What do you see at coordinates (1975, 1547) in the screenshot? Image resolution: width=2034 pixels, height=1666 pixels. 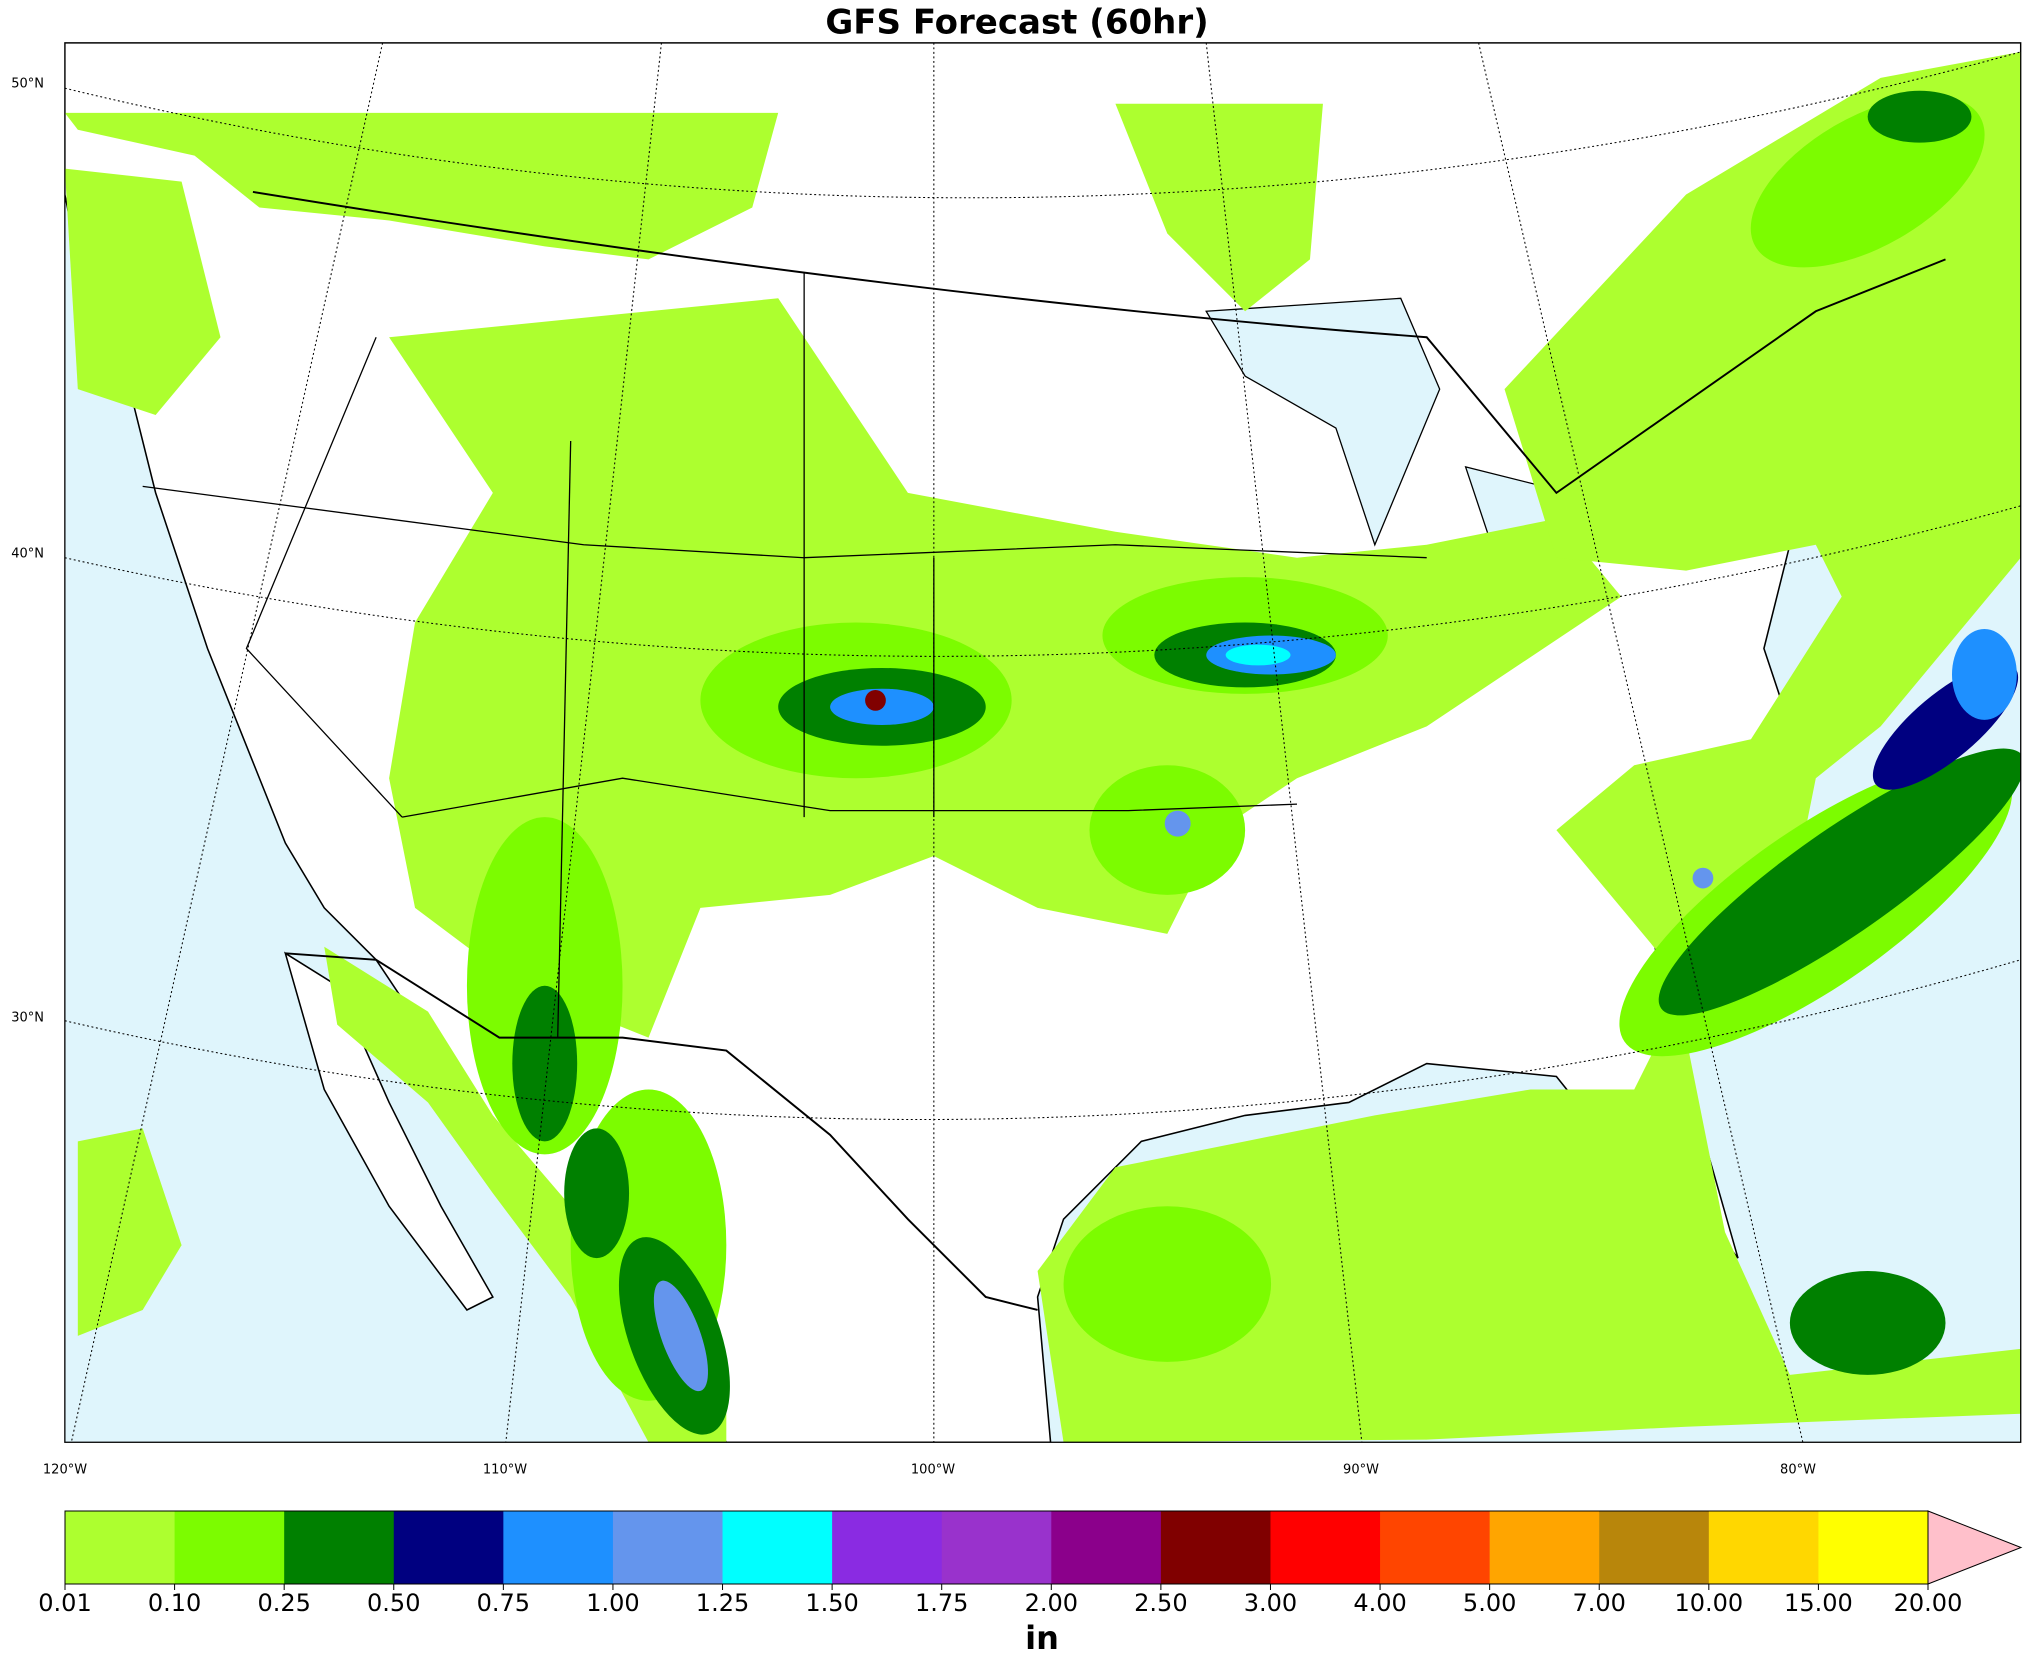 I see `colorbar-extend` at bounding box center [1975, 1547].